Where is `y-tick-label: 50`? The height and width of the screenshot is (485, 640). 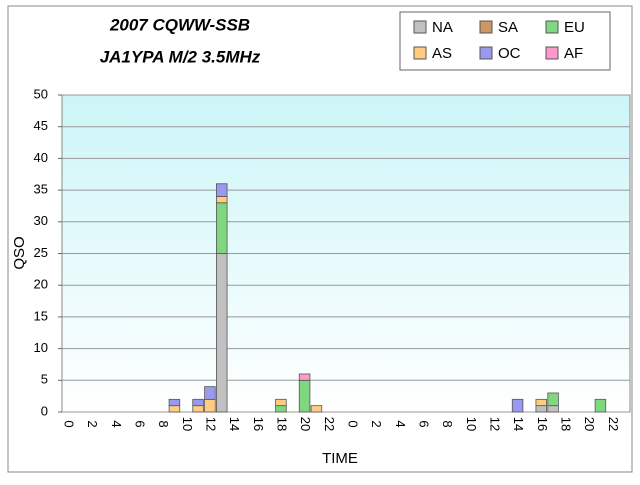 y-tick-label: 50 is located at coordinates (41, 93).